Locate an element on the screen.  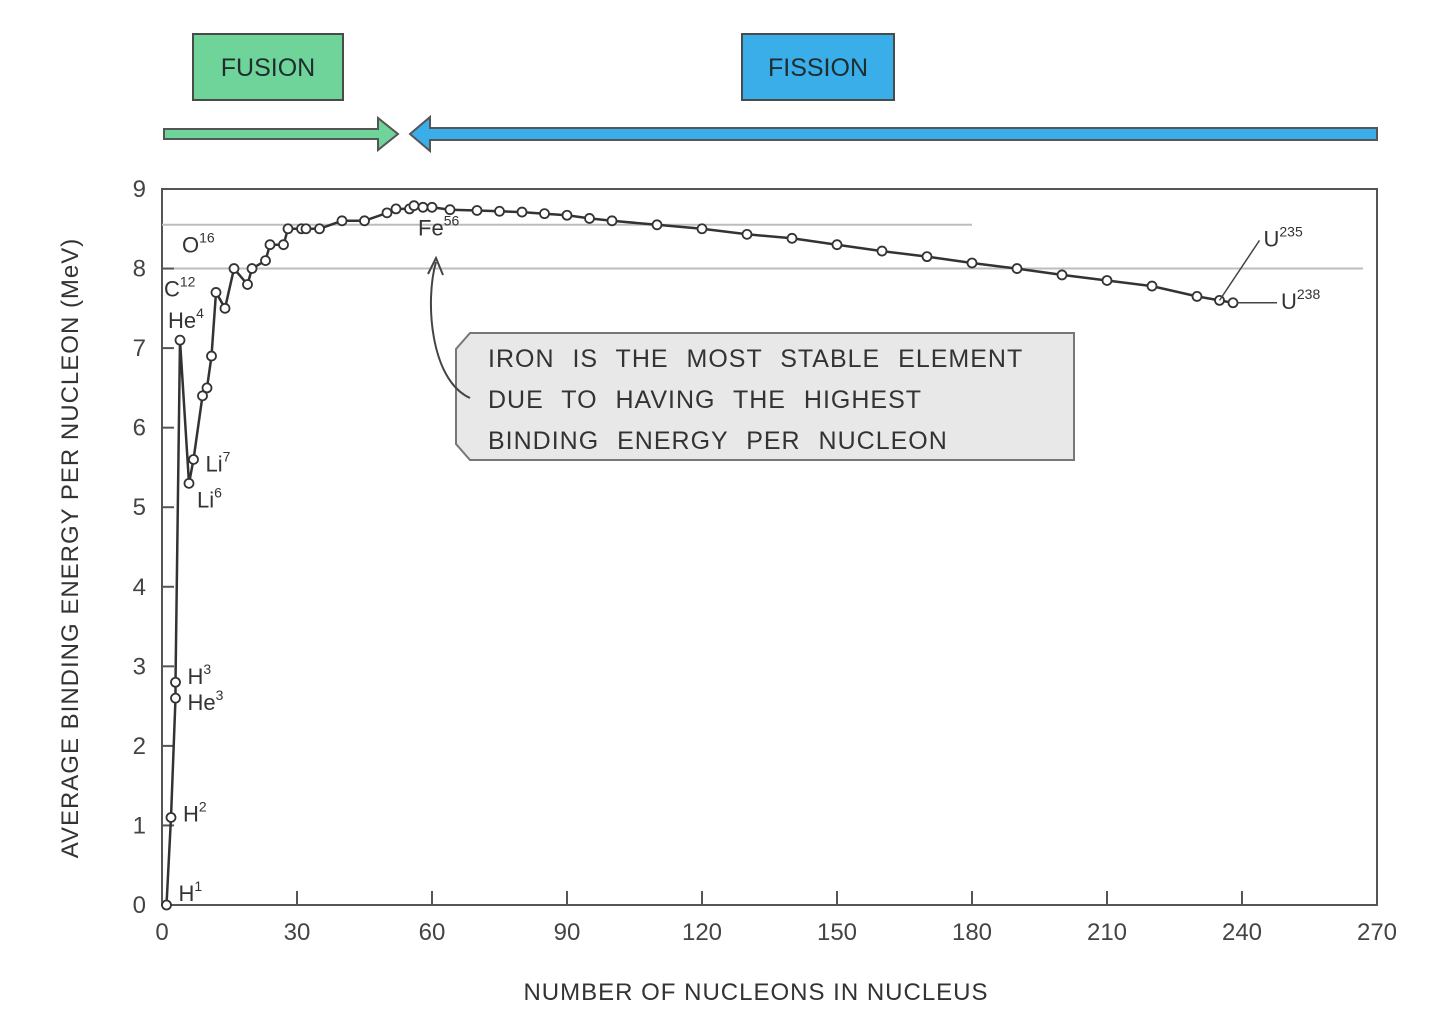
isotope-label: H1 is located at coordinates (191, 892).